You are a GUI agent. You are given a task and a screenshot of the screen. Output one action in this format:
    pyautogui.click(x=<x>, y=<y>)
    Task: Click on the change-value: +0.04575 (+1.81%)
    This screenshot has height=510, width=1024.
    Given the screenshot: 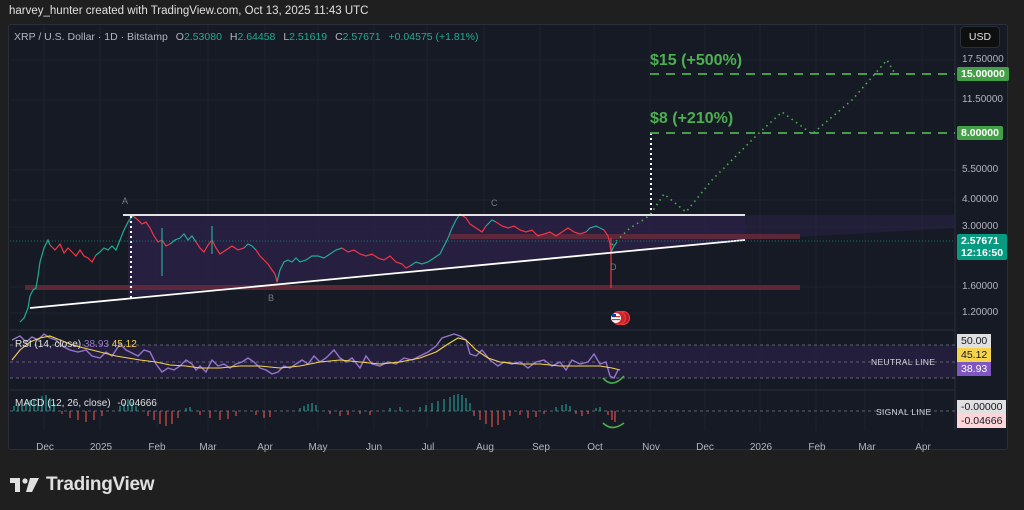 What is the action you would take?
    pyautogui.click(x=433, y=37)
    